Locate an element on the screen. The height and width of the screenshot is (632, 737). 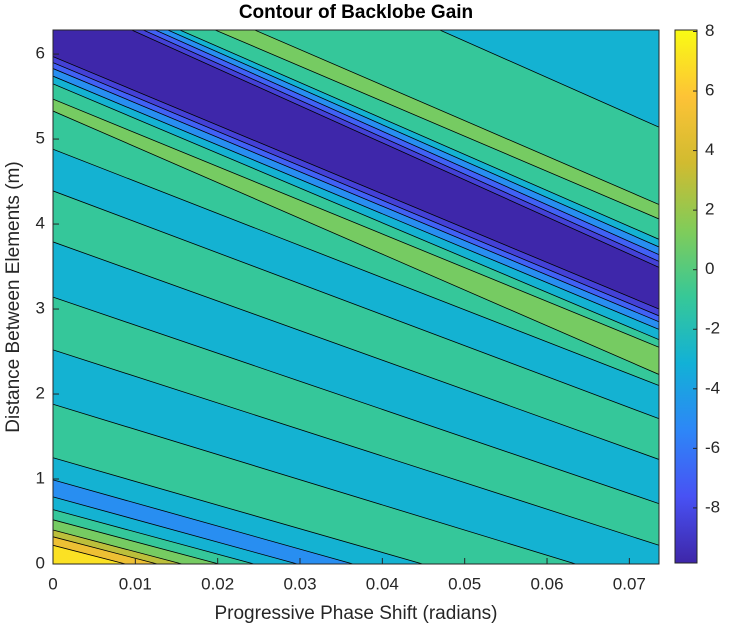
y-axis-label: Distance Between Elements (m) is located at coordinates (13, 296).